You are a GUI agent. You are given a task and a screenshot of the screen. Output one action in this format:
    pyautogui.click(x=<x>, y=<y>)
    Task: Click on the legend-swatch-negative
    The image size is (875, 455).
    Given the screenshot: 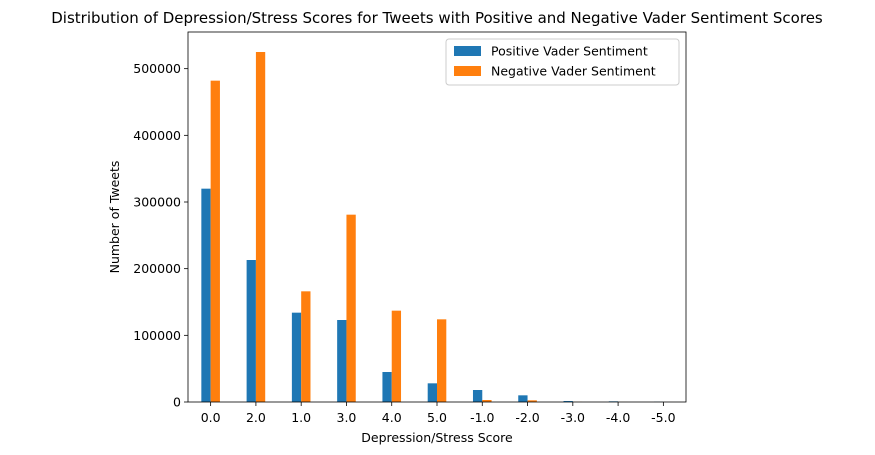 What is the action you would take?
    pyautogui.click(x=467, y=71)
    